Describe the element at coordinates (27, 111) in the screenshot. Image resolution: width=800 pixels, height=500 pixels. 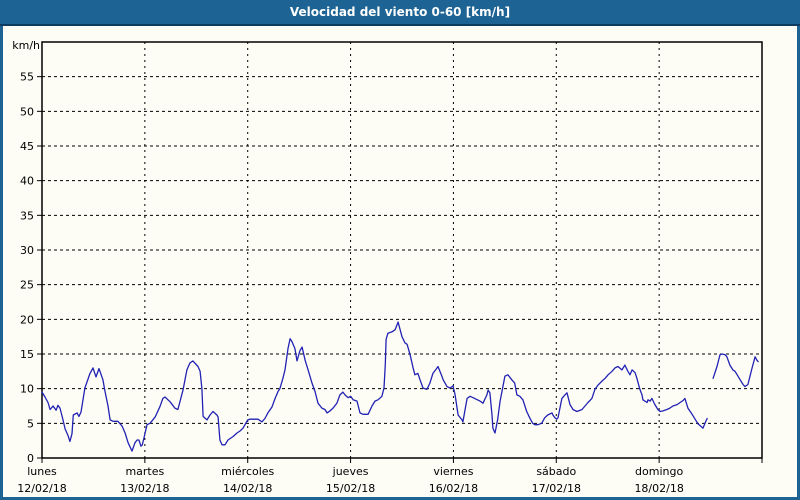
I see `y-axis-tick-label: 50` at that location.